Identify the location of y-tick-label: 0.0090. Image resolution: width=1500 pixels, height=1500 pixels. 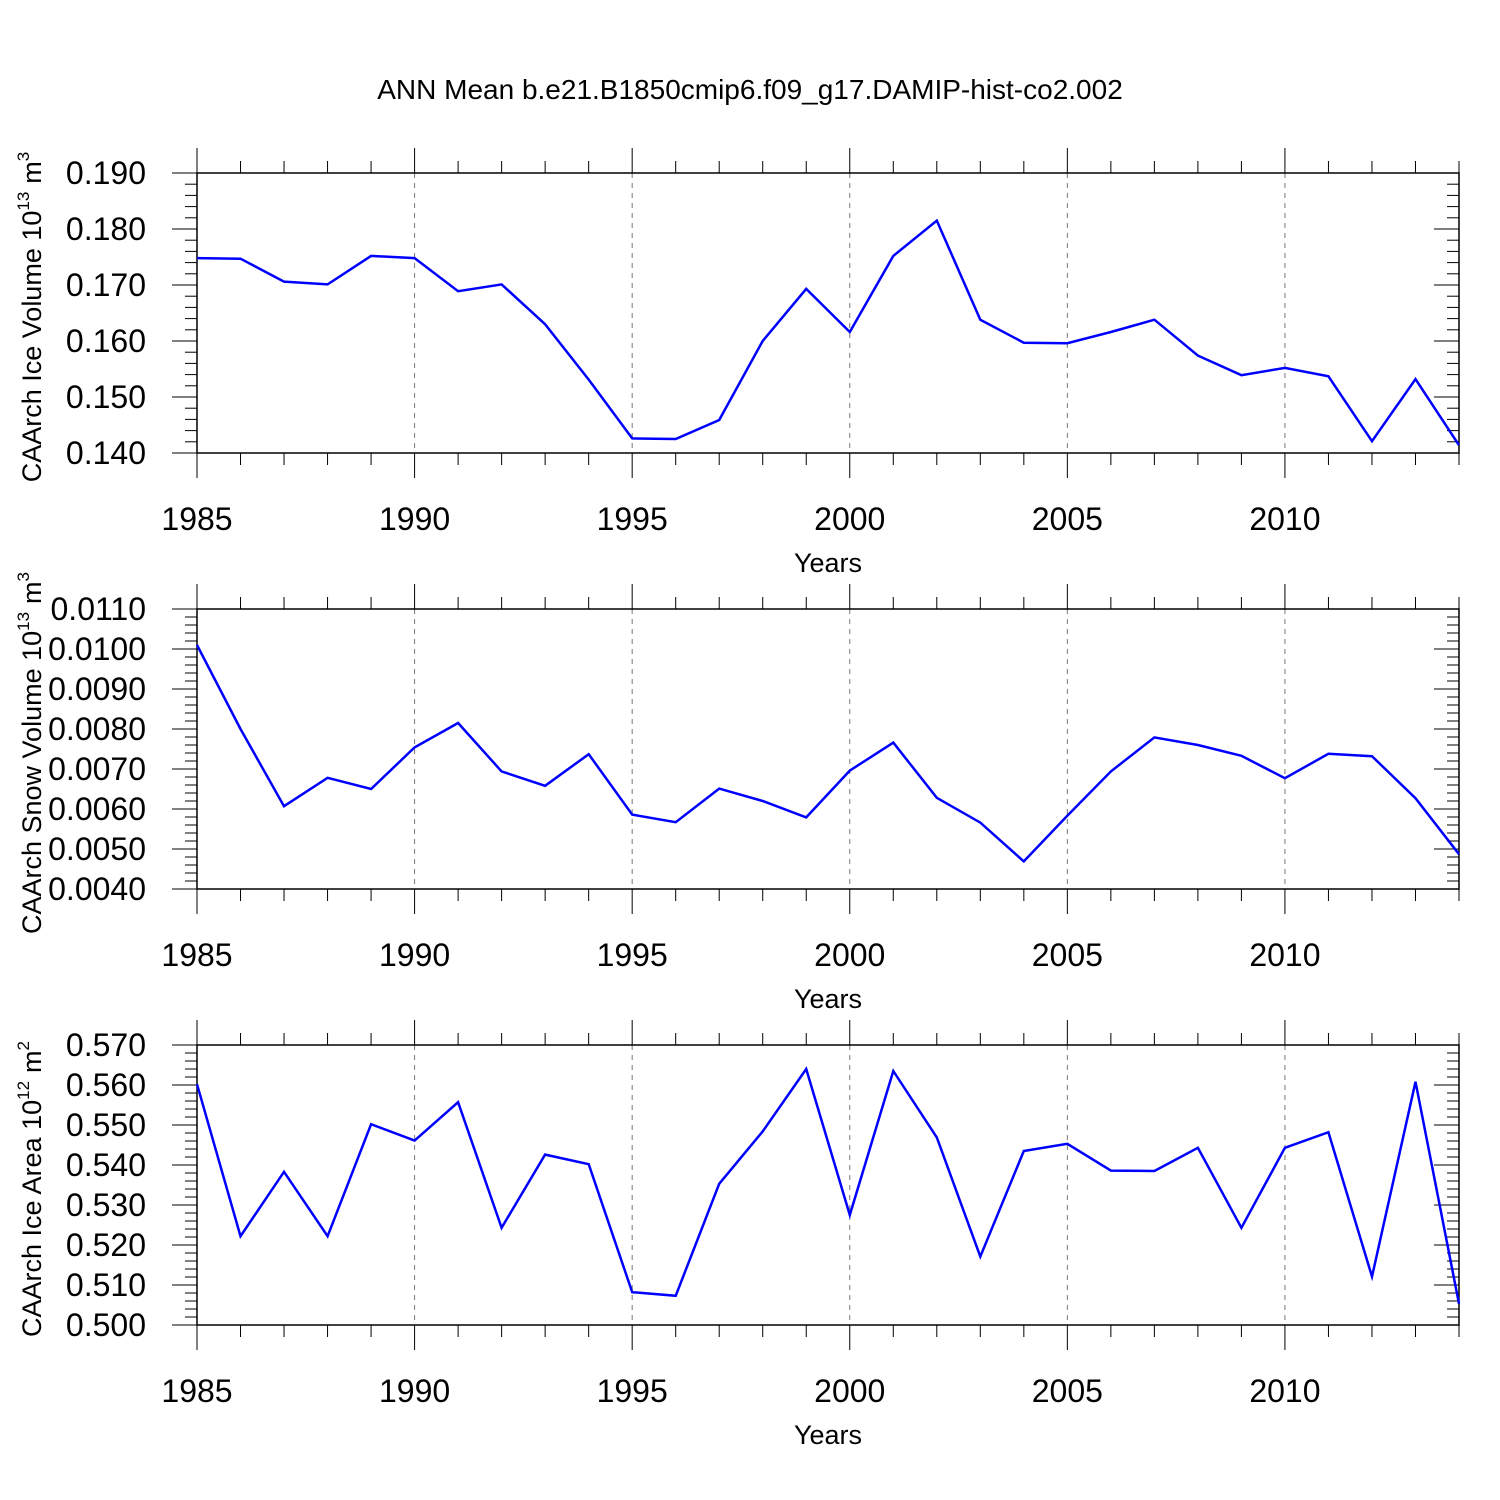
(97, 689).